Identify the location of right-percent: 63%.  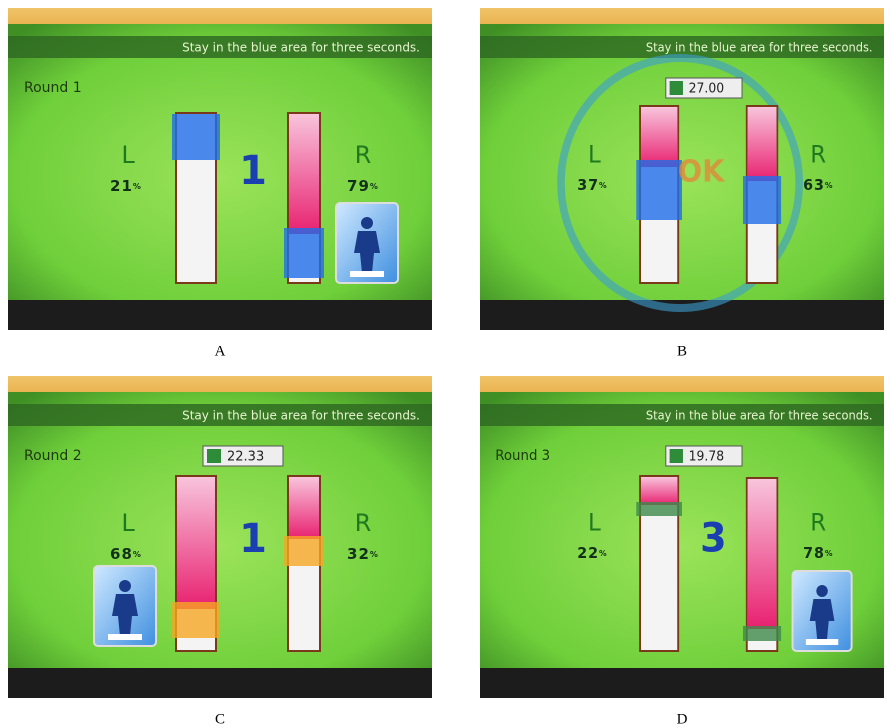
(818, 185).